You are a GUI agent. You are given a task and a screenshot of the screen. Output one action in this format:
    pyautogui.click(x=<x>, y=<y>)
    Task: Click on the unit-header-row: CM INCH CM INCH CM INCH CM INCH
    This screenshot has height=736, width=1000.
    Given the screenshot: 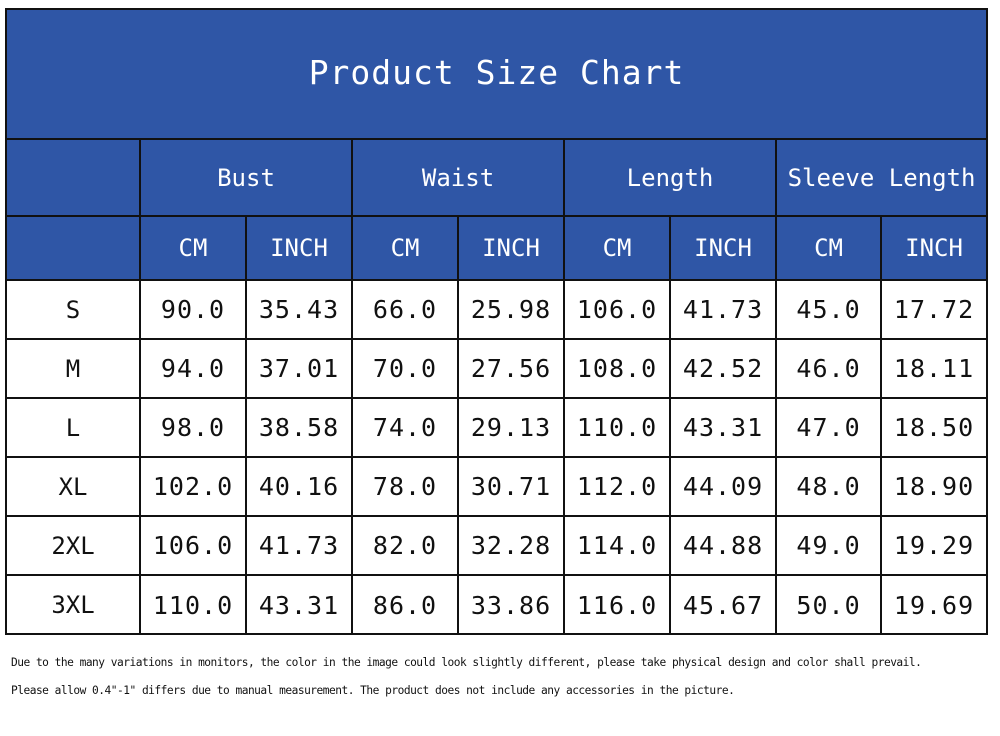 What is the action you would take?
    pyautogui.click(x=497, y=248)
    